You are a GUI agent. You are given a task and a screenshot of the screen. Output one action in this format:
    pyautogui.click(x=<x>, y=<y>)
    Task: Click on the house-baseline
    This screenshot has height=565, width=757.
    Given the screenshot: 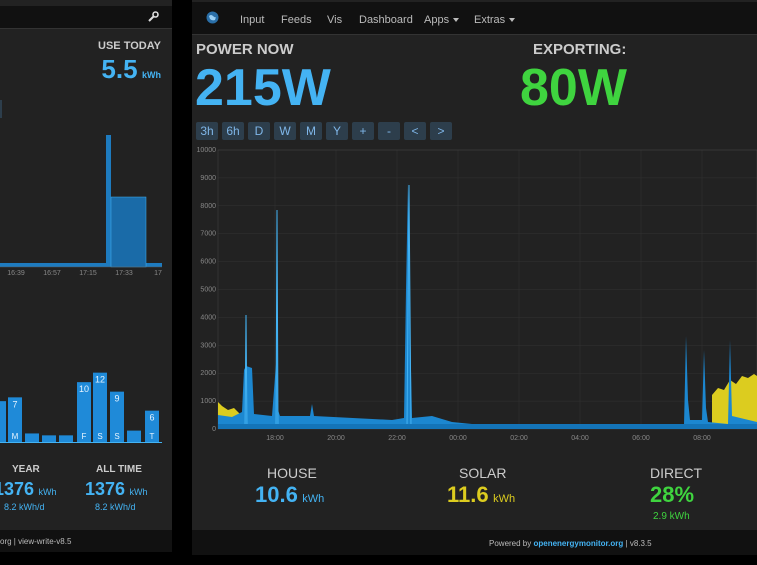 What is the action you would take?
    pyautogui.click(x=487, y=426)
    